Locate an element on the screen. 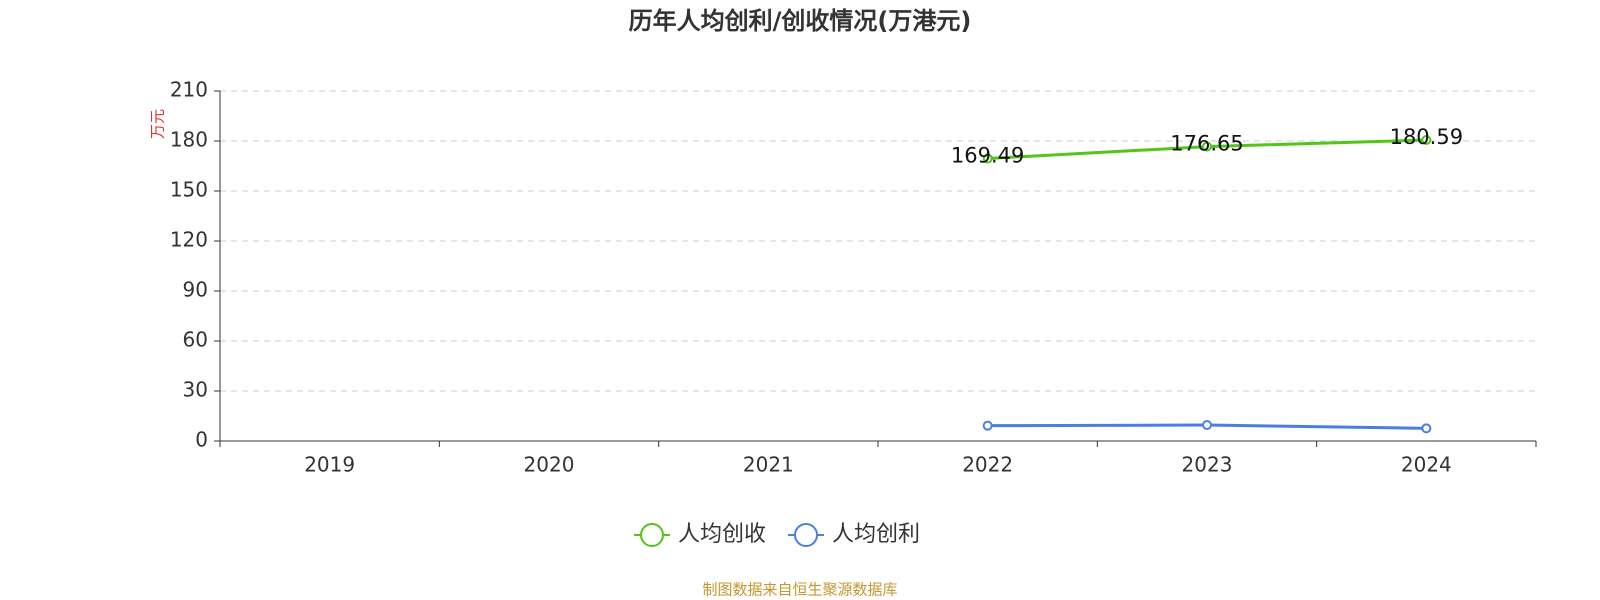  chart-title: 历年人均创利/创收情况(万港元) is located at coordinates (800, 21).